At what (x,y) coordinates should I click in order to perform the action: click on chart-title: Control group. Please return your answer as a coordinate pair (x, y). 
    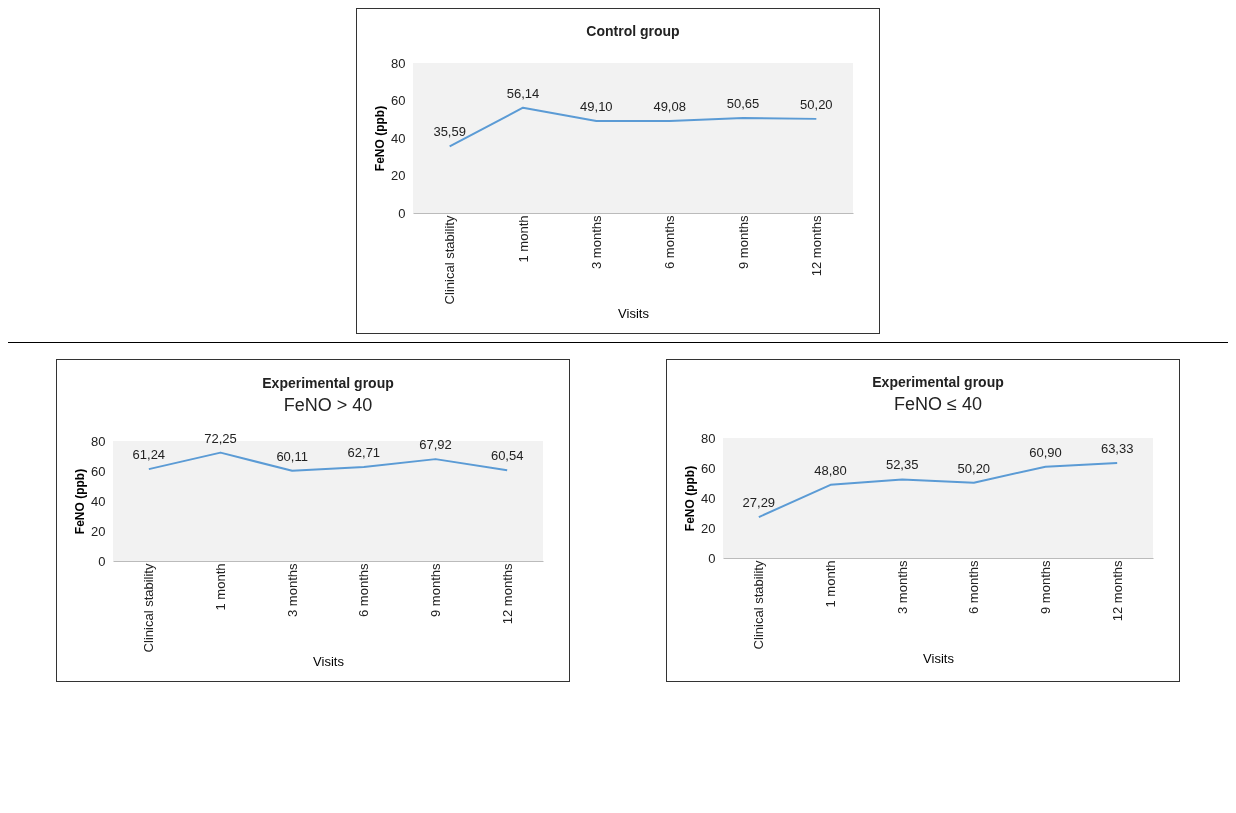
    Looking at the image, I should click on (633, 31).